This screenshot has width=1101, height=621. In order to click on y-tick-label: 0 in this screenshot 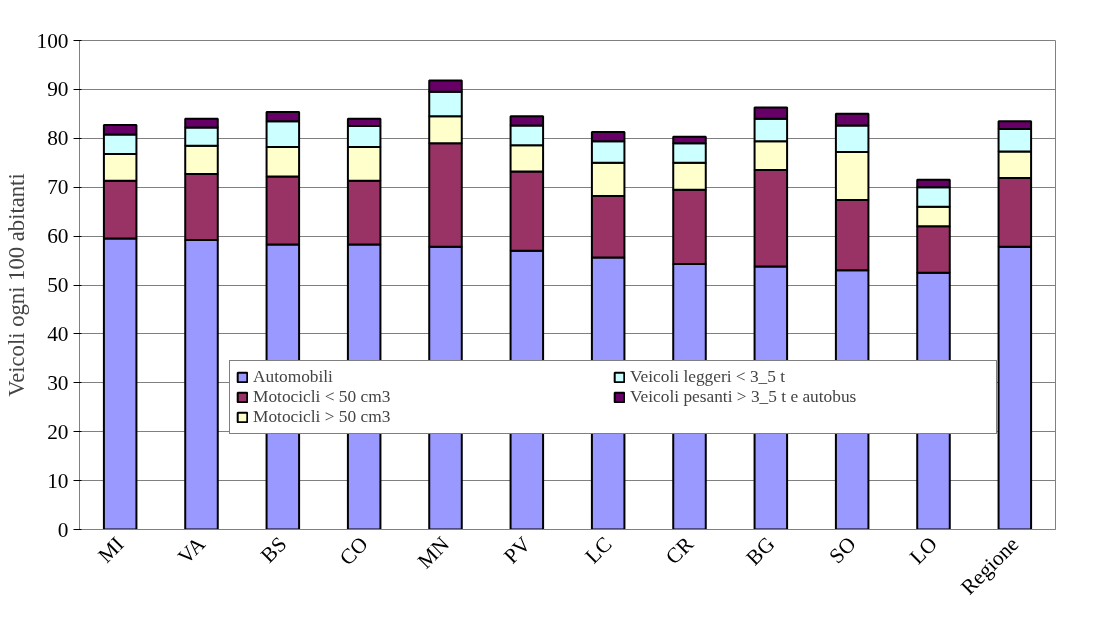, I will do `click(63, 529)`.